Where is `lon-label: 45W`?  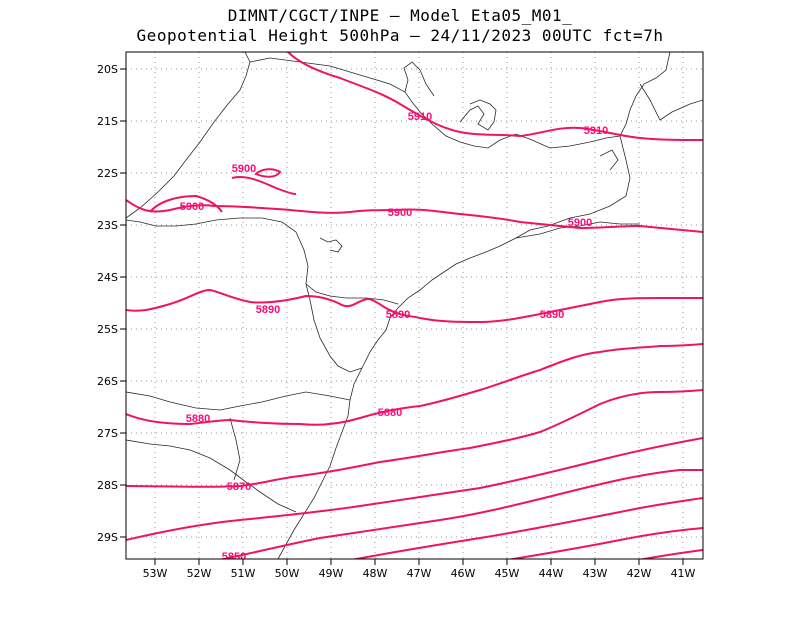
lon-label: 45W is located at coordinates (507, 573).